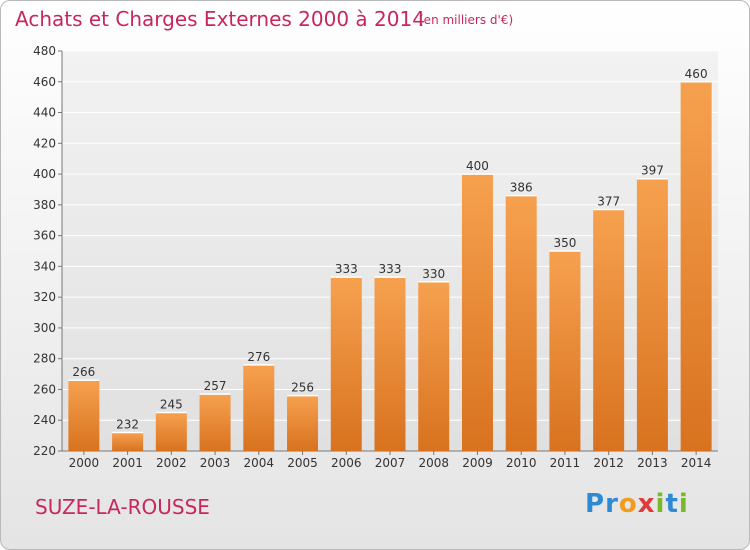  What do you see at coordinates (565, 463) in the screenshot?
I see `x-tick-label: 2011` at bounding box center [565, 463].